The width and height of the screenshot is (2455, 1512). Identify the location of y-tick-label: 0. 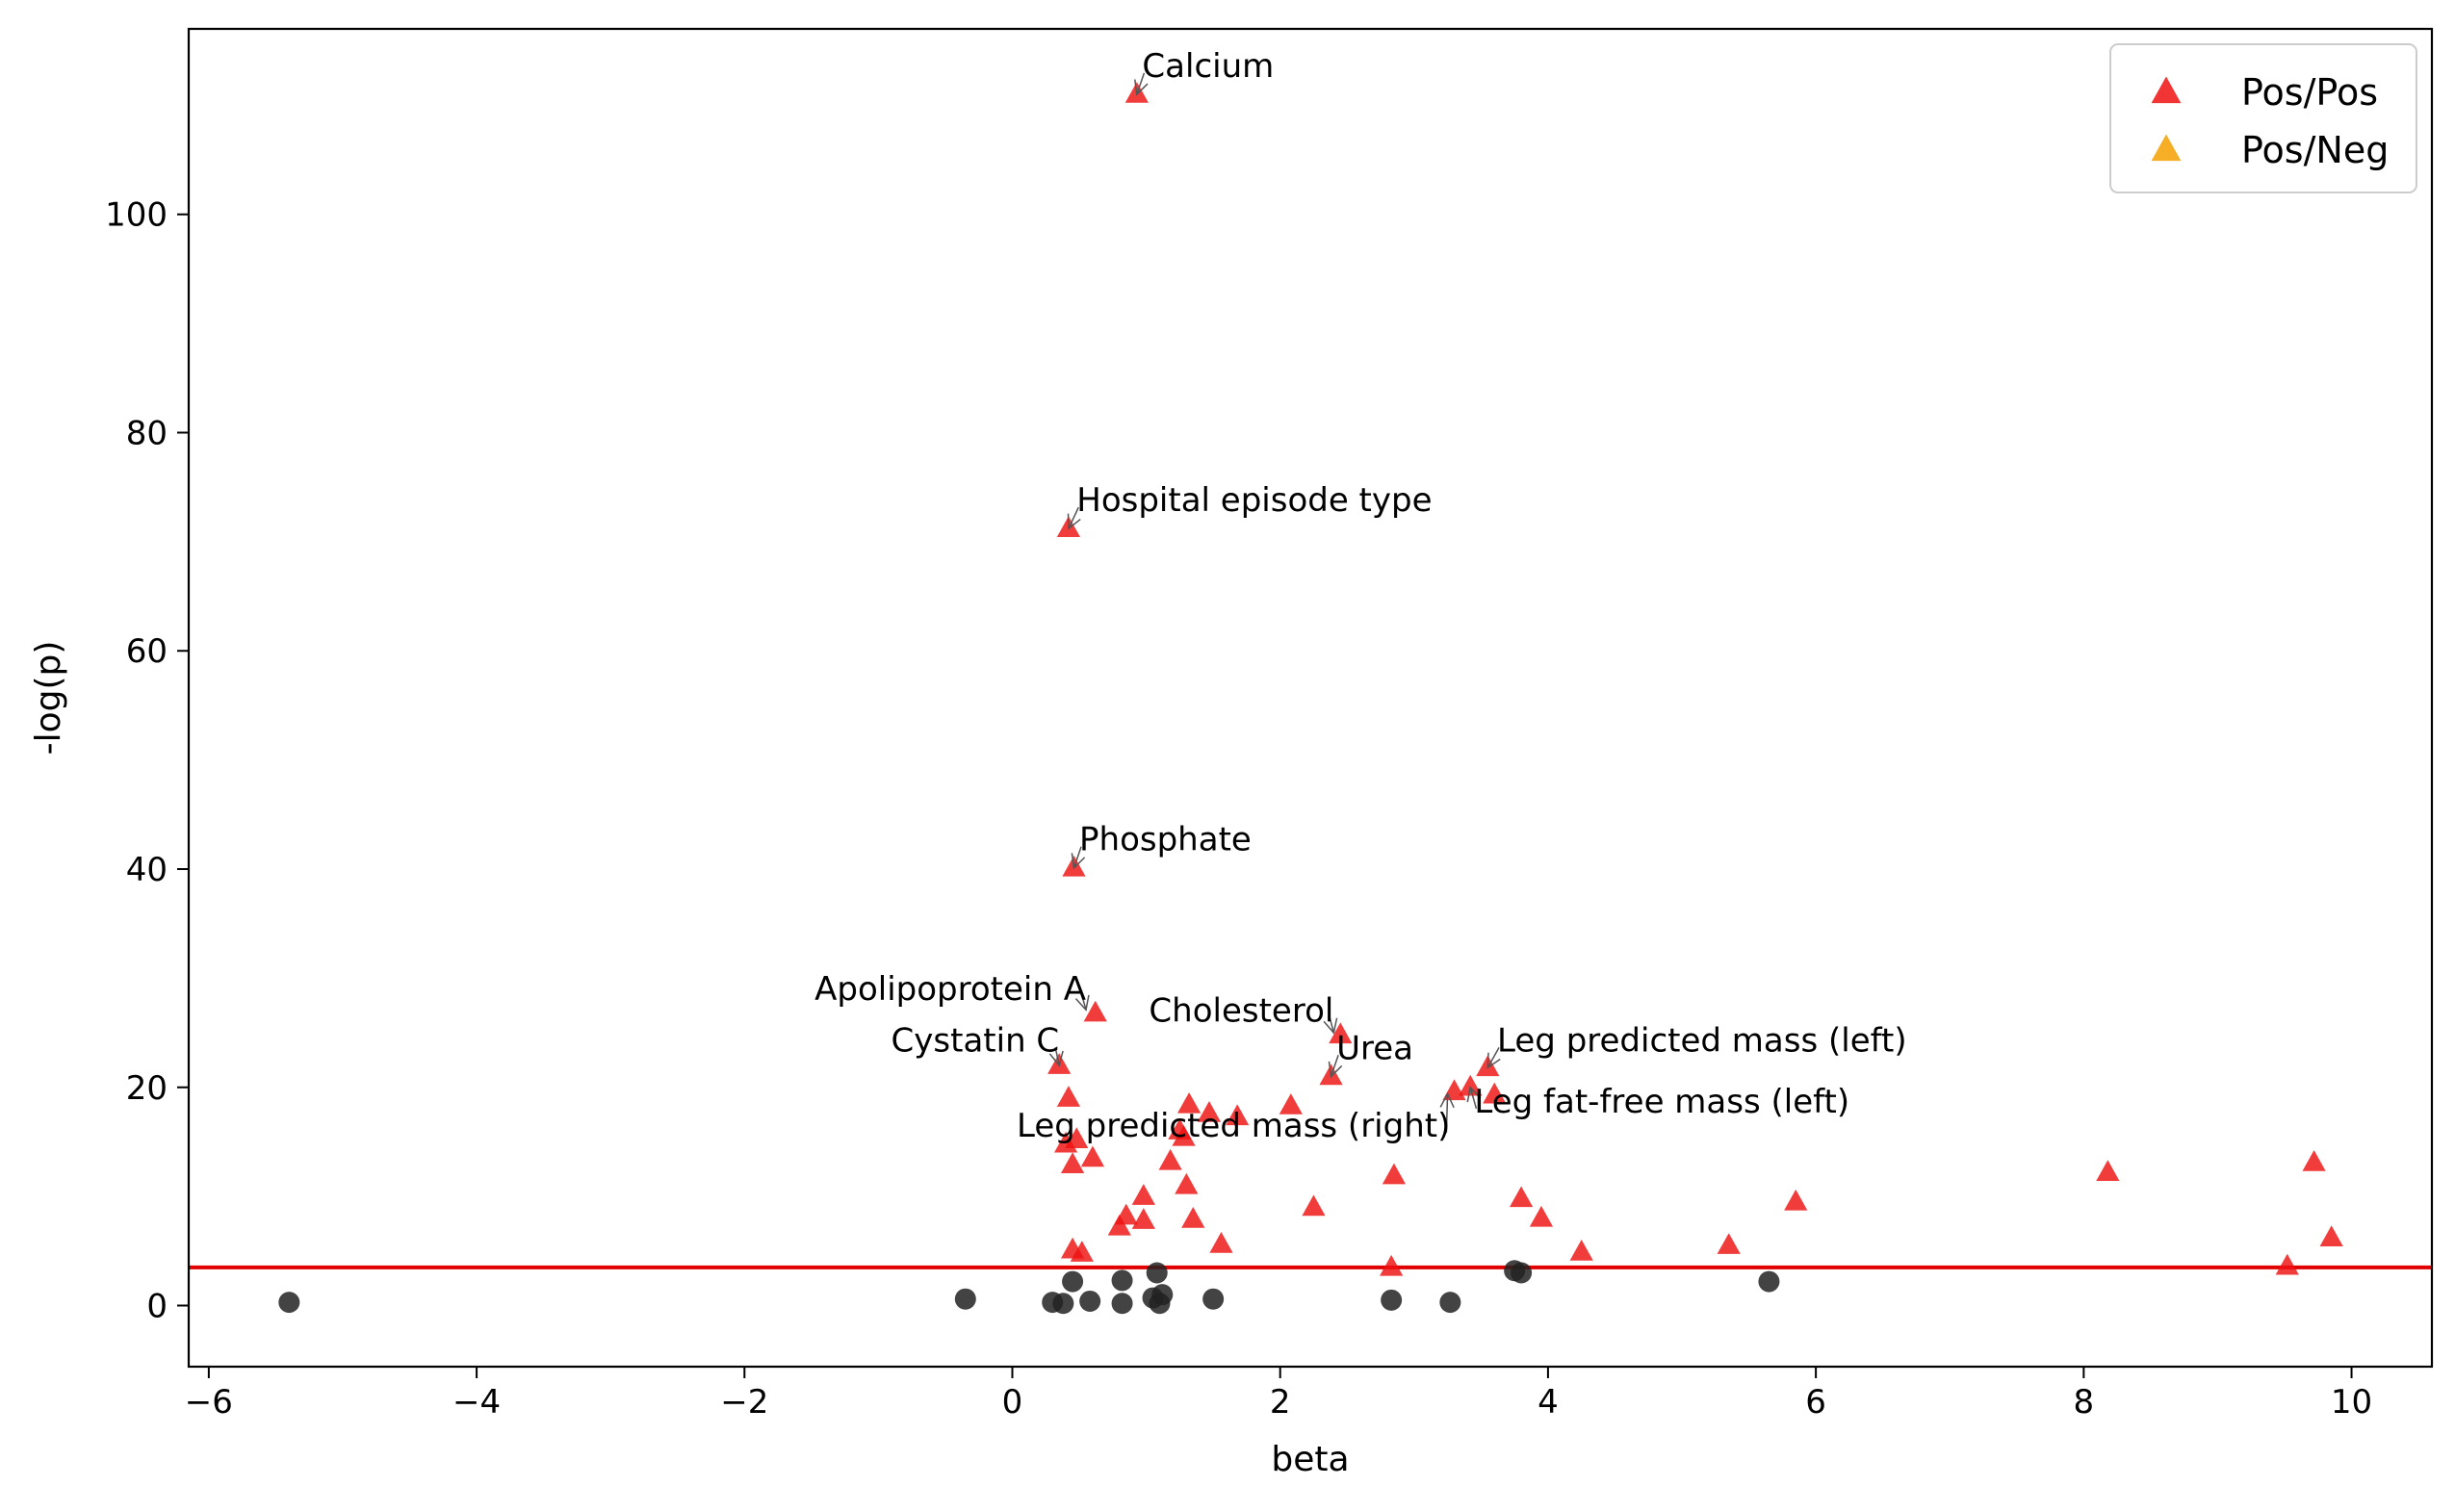
(157, 1307).